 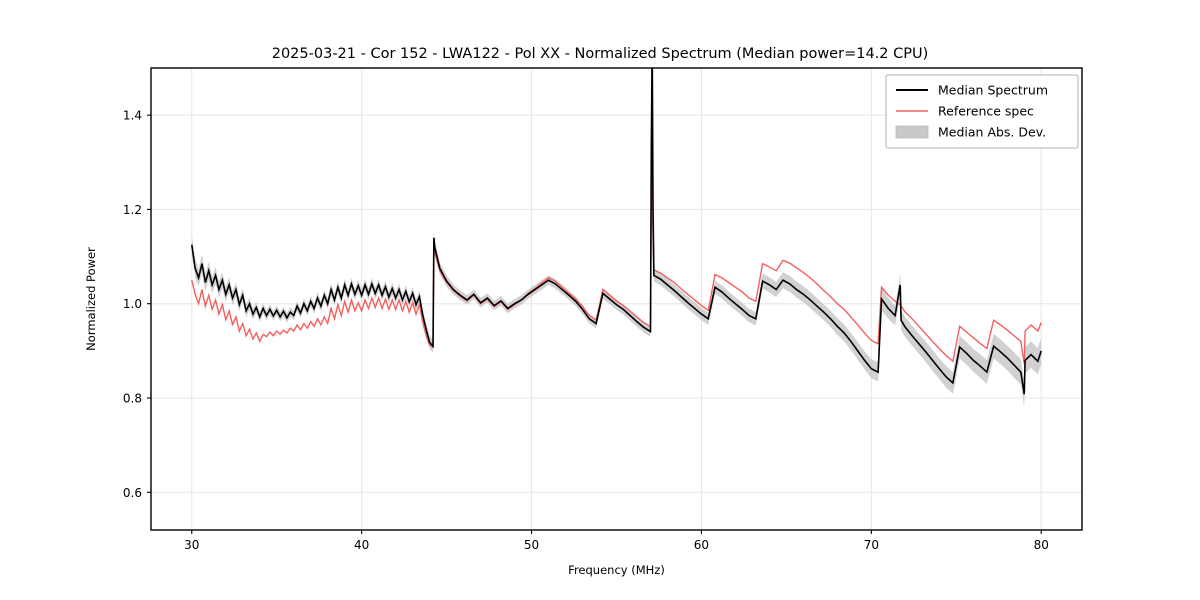 I want to click on legend-entry-label: Reference spec, so click(x=986, y=111).